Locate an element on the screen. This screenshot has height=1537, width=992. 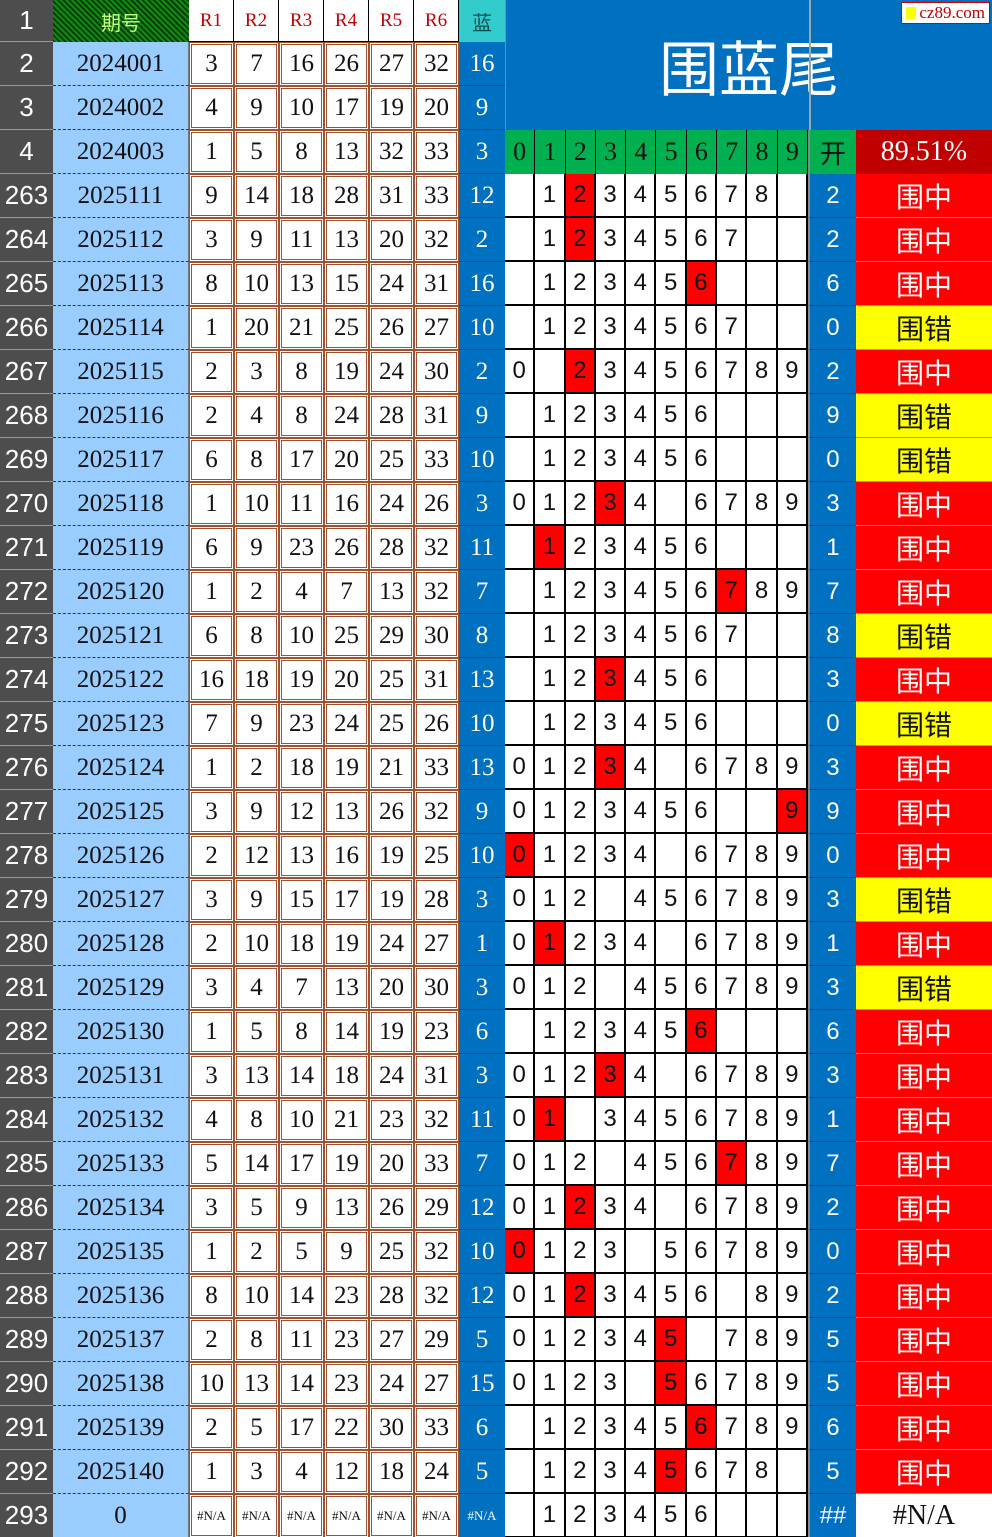
digit-cell: 0 is located at coordinates (520, 1340).